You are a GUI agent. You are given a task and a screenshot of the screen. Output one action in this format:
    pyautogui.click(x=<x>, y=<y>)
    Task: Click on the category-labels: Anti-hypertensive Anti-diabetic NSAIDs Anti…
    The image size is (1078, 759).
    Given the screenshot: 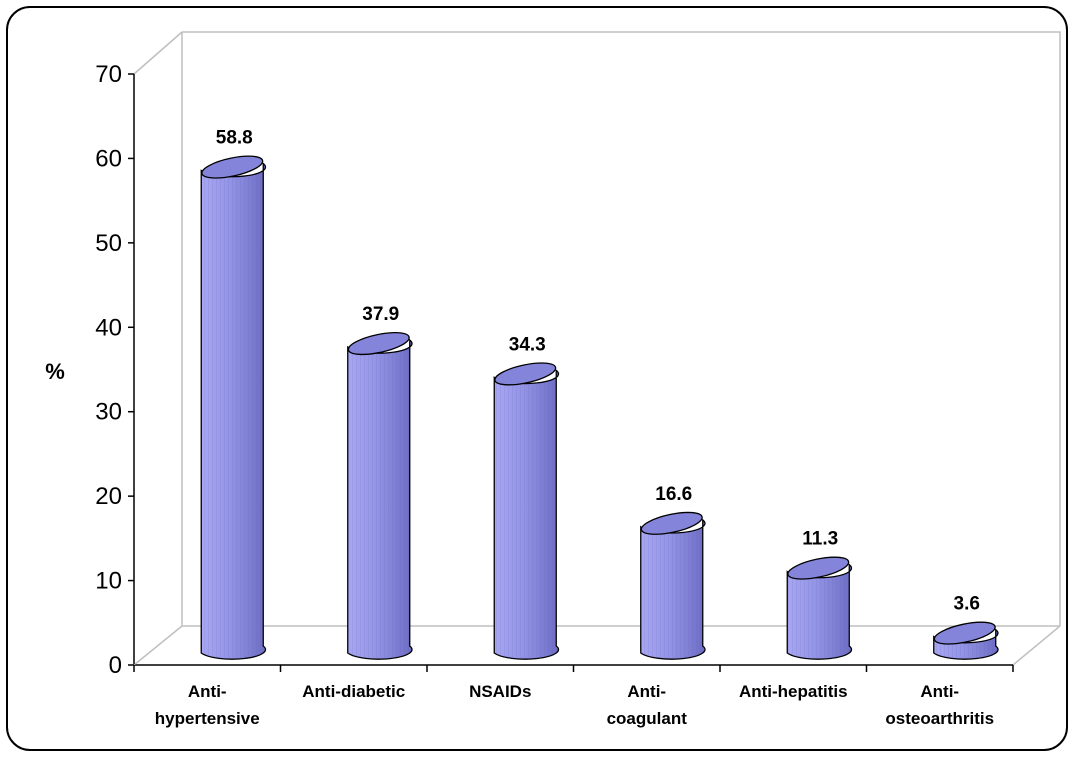 What is the action you would take?
    pyautogui.click(x=574, y=705)
    